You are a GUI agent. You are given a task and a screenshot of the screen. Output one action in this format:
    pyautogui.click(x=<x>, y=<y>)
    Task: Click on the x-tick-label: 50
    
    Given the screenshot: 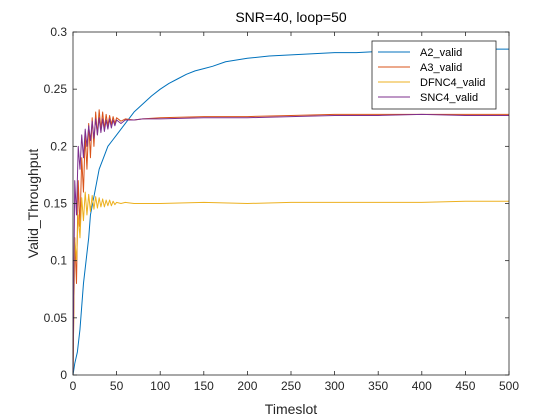 What is the action you would take?
    pyautogui.click(x=117, y=386)
    